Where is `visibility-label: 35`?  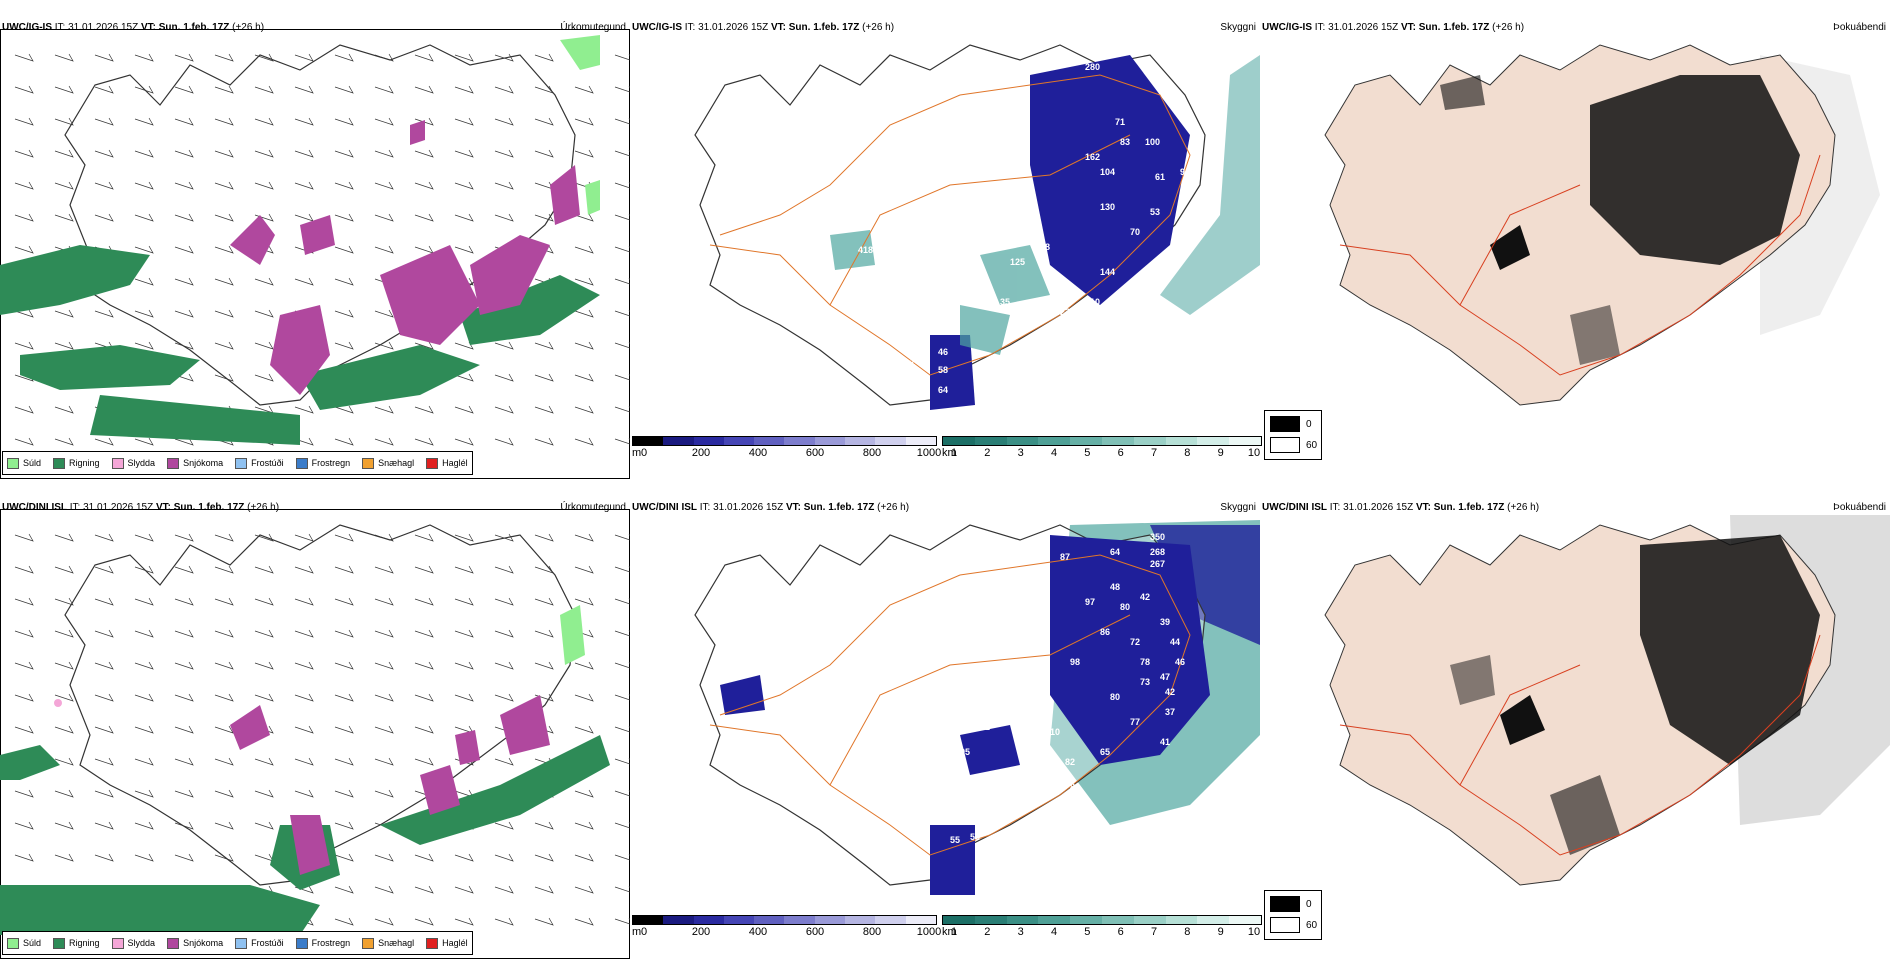 visibility-label: 35 is located at coordinates (1005, 302).